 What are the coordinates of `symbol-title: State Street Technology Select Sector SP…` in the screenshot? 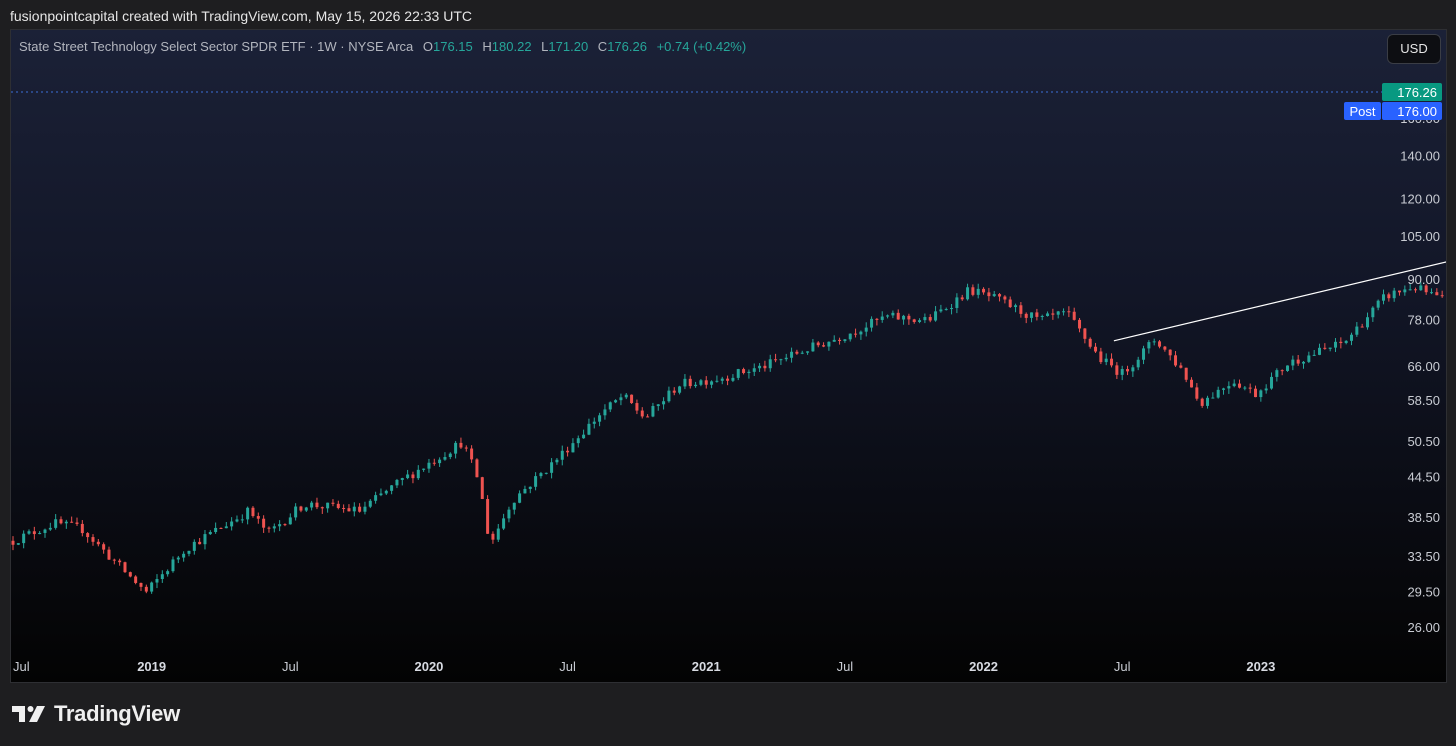 It's located at (216, 46).